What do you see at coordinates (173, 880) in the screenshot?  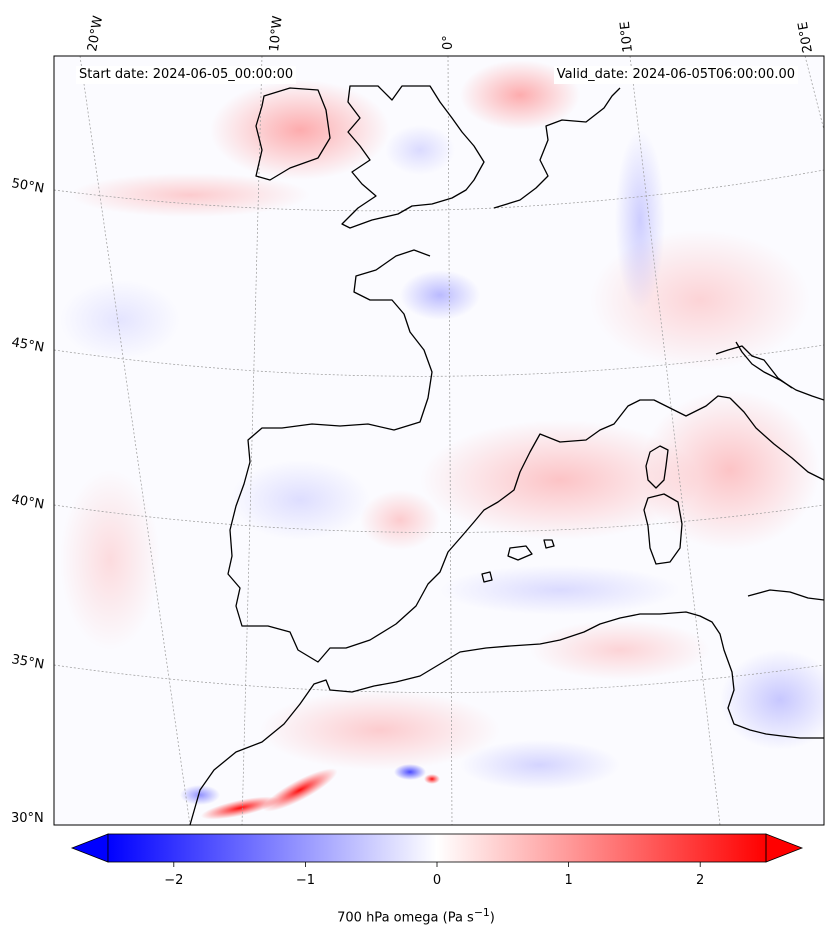 I see `colorbar-tick-label: −2` at bounding box center [173, 880].